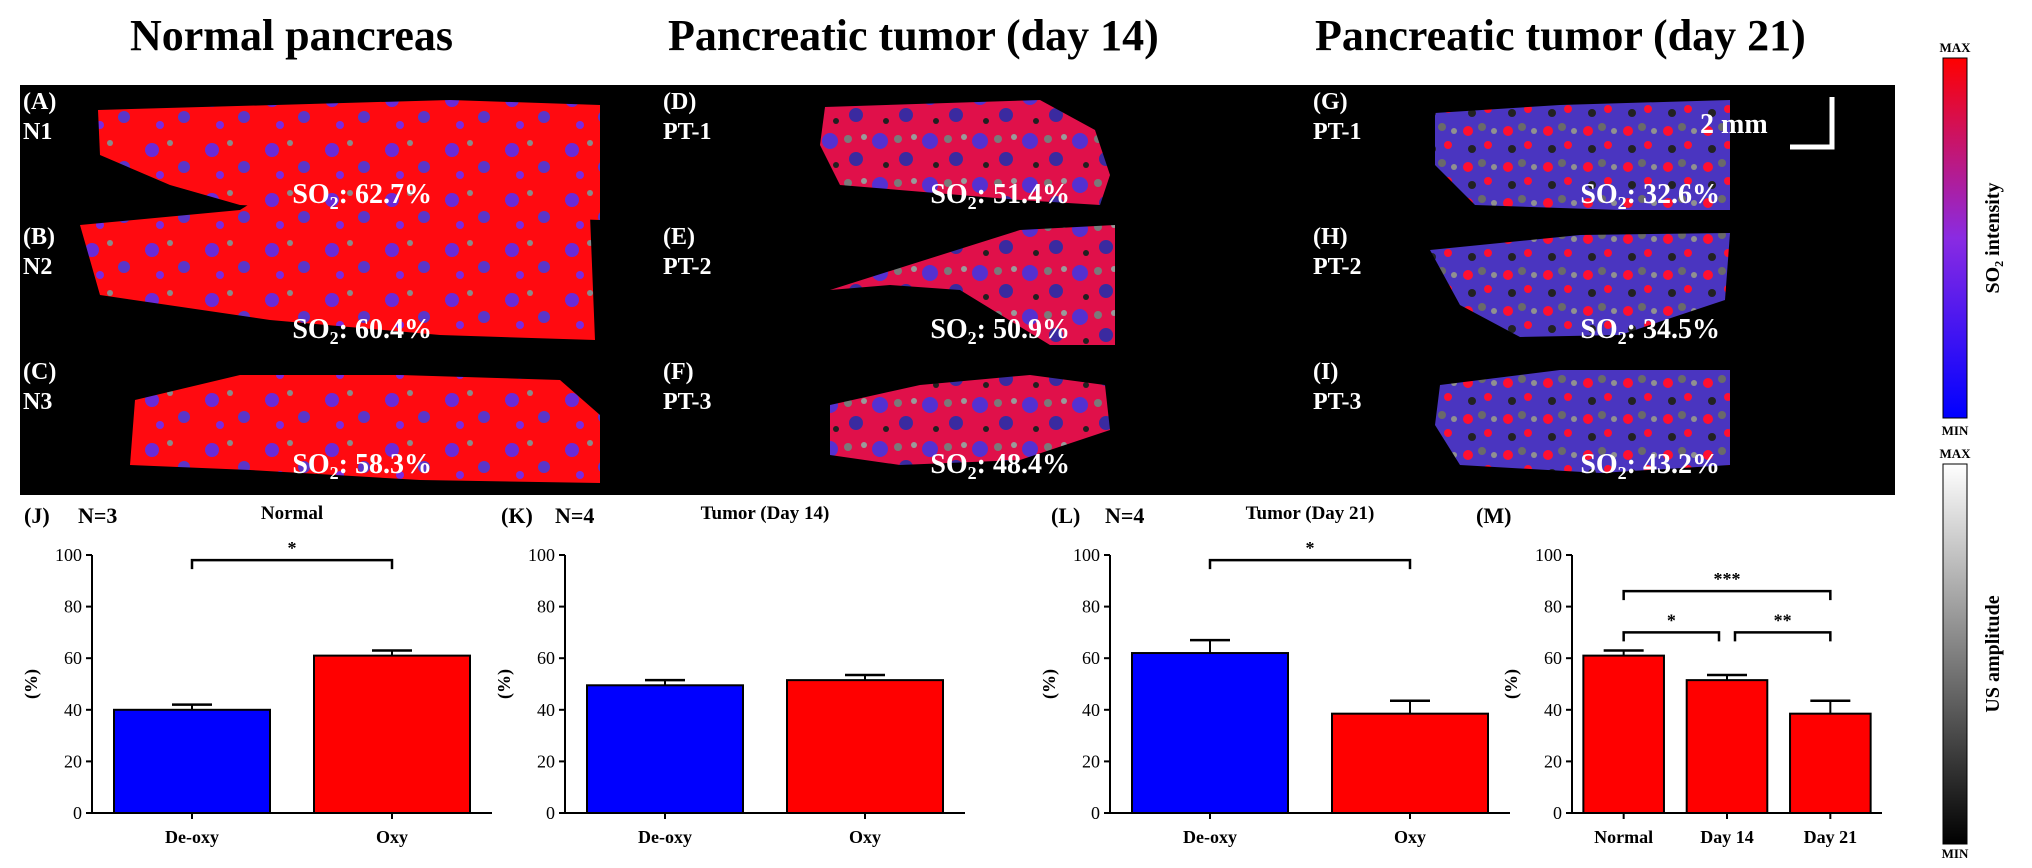 The image size is (2032, 868). I want to click on so2-colorbar-label: SO₂ intensity, so click(1993, 237).